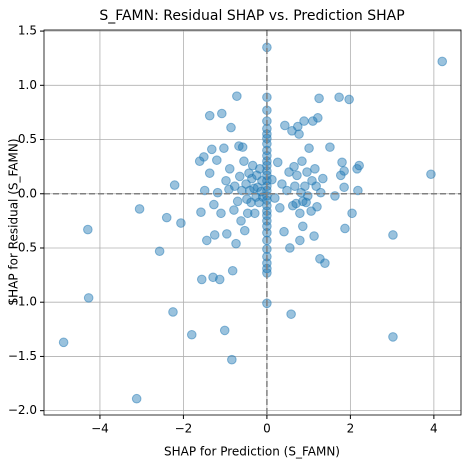 The height and width of the screenshot is (468, 470). I want to click on x-tick-label: −2, so click(184, 429).